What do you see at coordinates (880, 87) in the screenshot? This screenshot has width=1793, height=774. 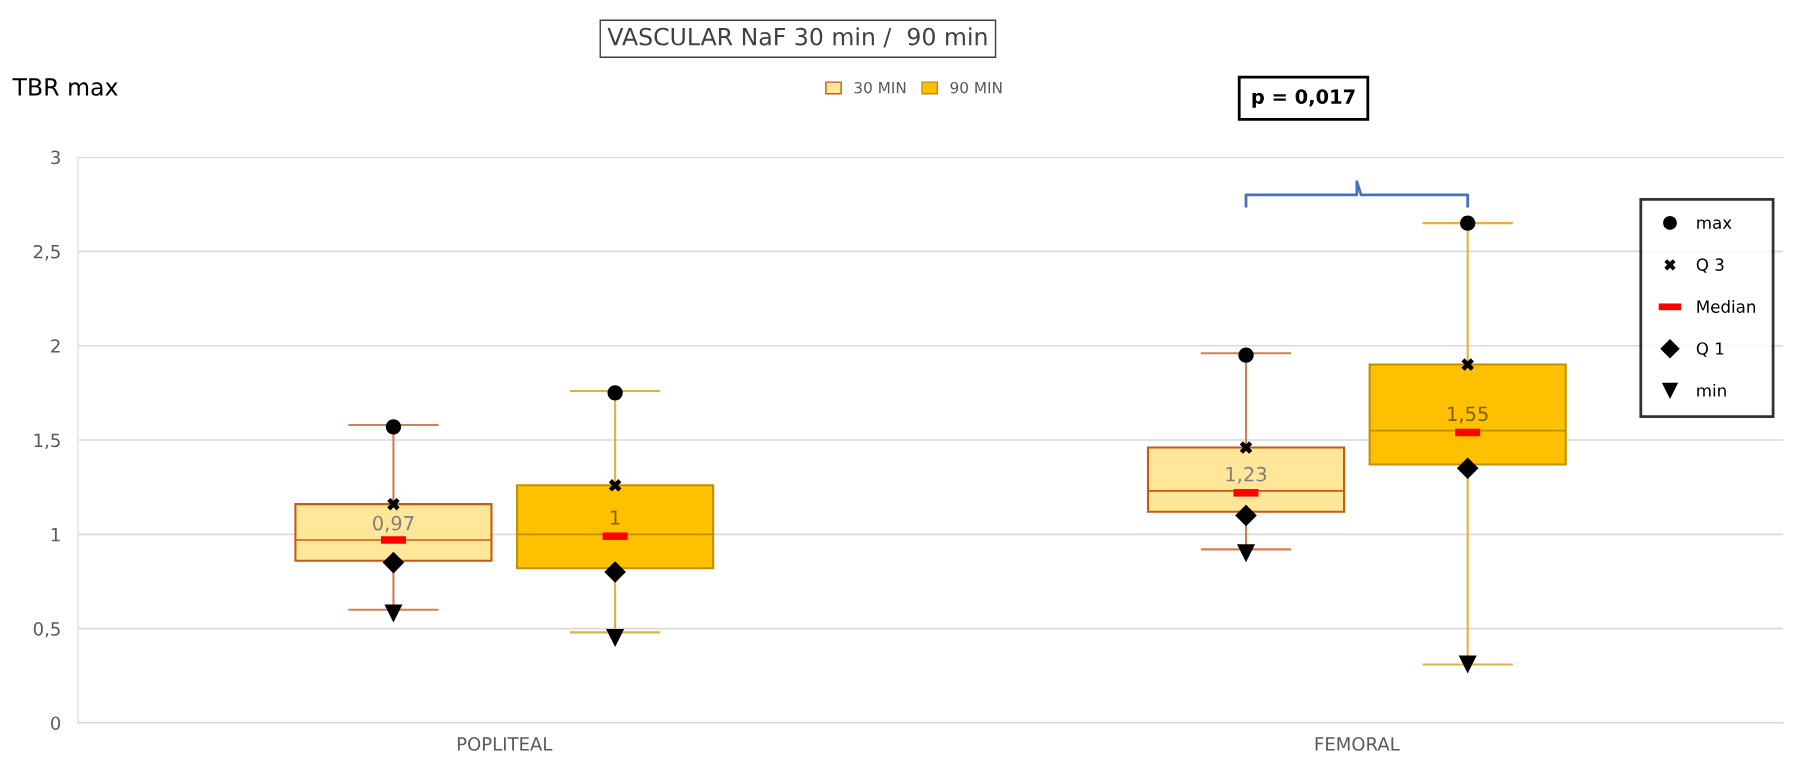 I see `legend-label: 30 MIN` at bounding box center [880, 87].